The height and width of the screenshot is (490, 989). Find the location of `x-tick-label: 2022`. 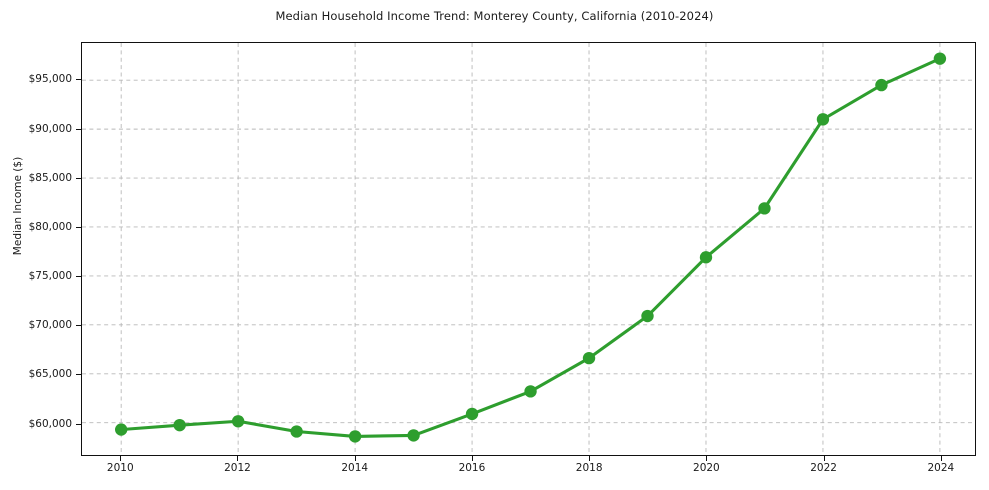

x-tick-label: 2022 is located at coordinates (823, 468).